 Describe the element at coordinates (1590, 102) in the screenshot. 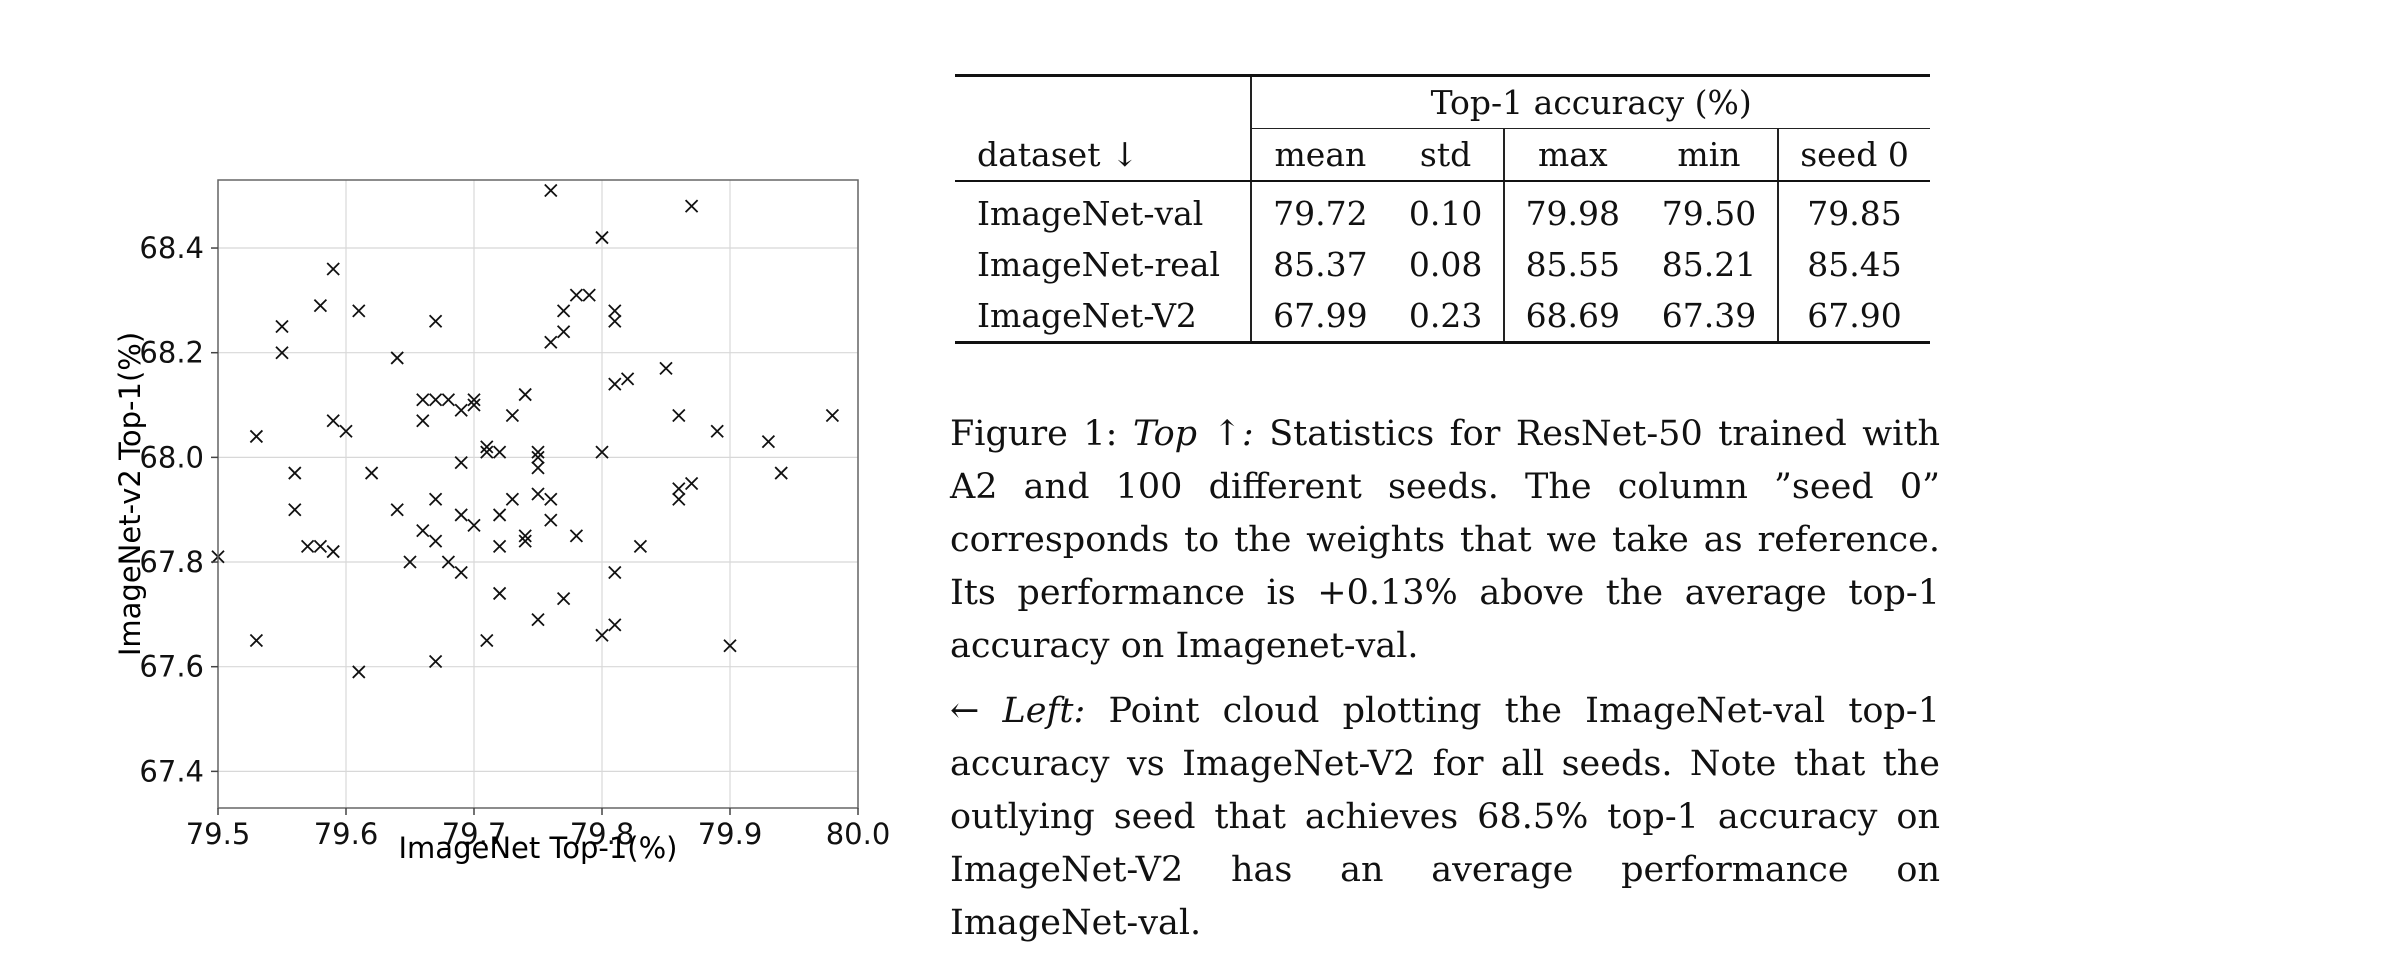

I see `group-header: Top-1 accuracy (%)` at that location.